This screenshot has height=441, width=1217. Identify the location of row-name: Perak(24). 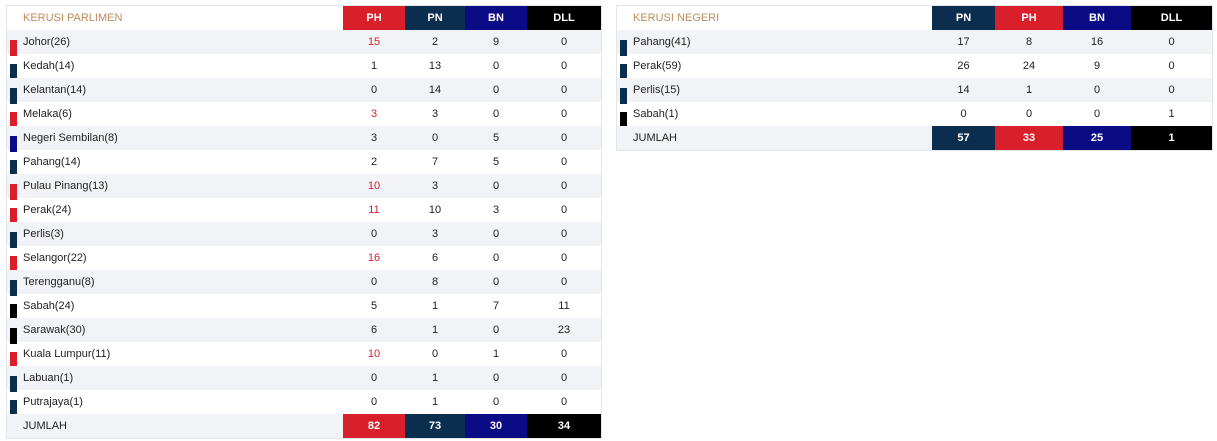
(175, 214).